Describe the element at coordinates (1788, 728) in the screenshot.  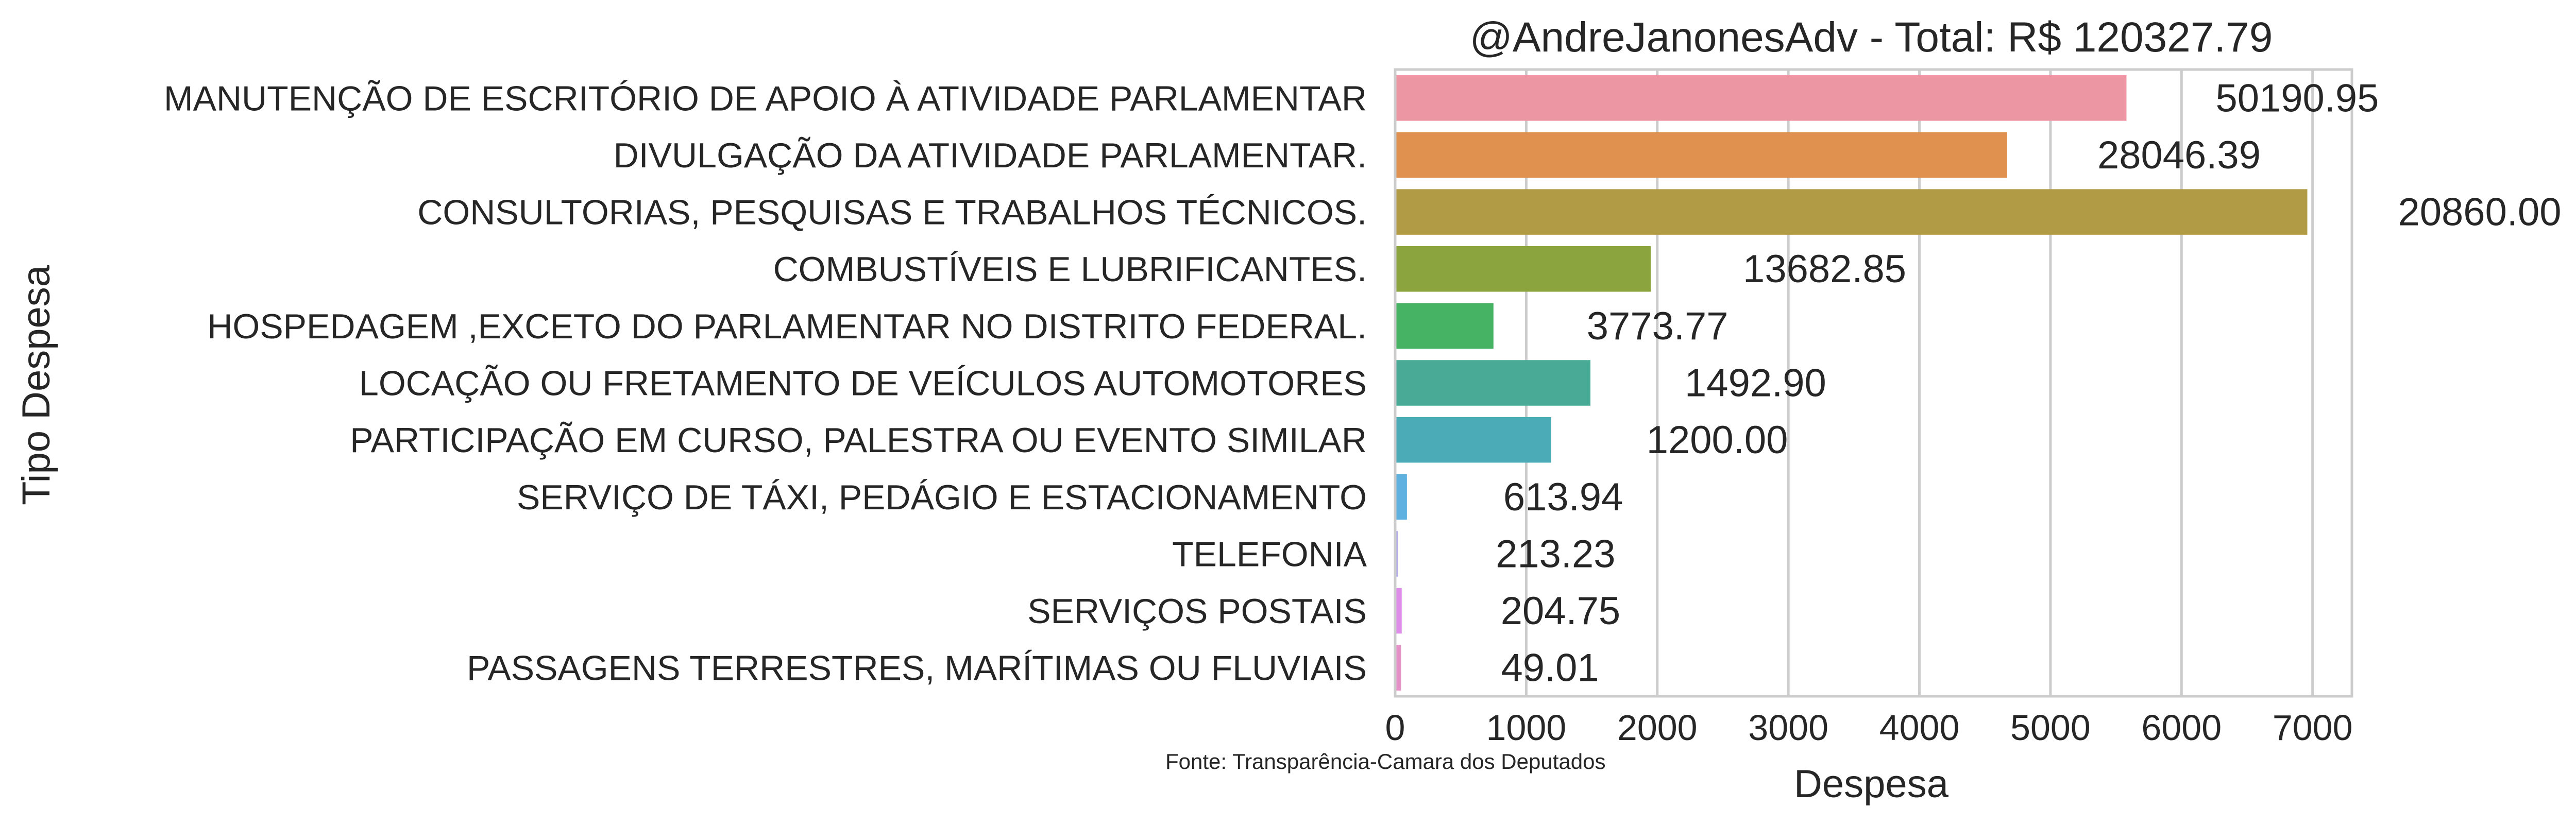
I see `x-tick-label: 3000` at that location.